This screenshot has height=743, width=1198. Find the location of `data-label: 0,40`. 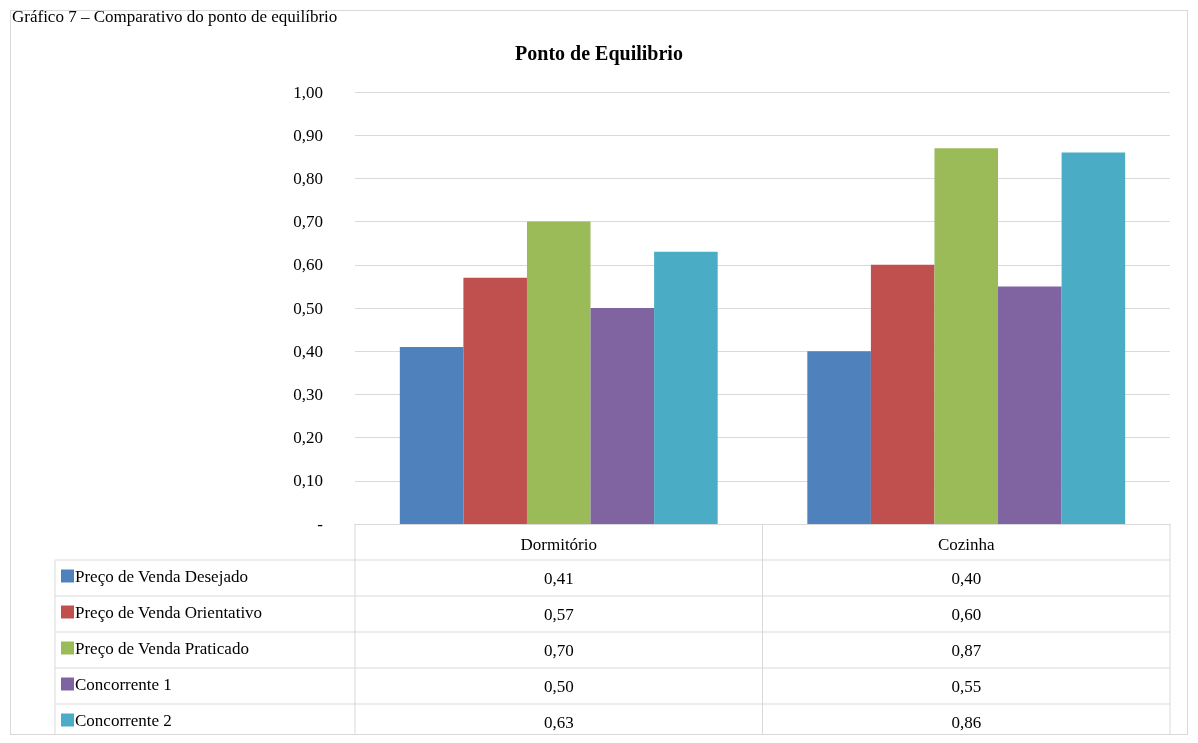

data-label: 0,40 is located at coordinates (966, 578).